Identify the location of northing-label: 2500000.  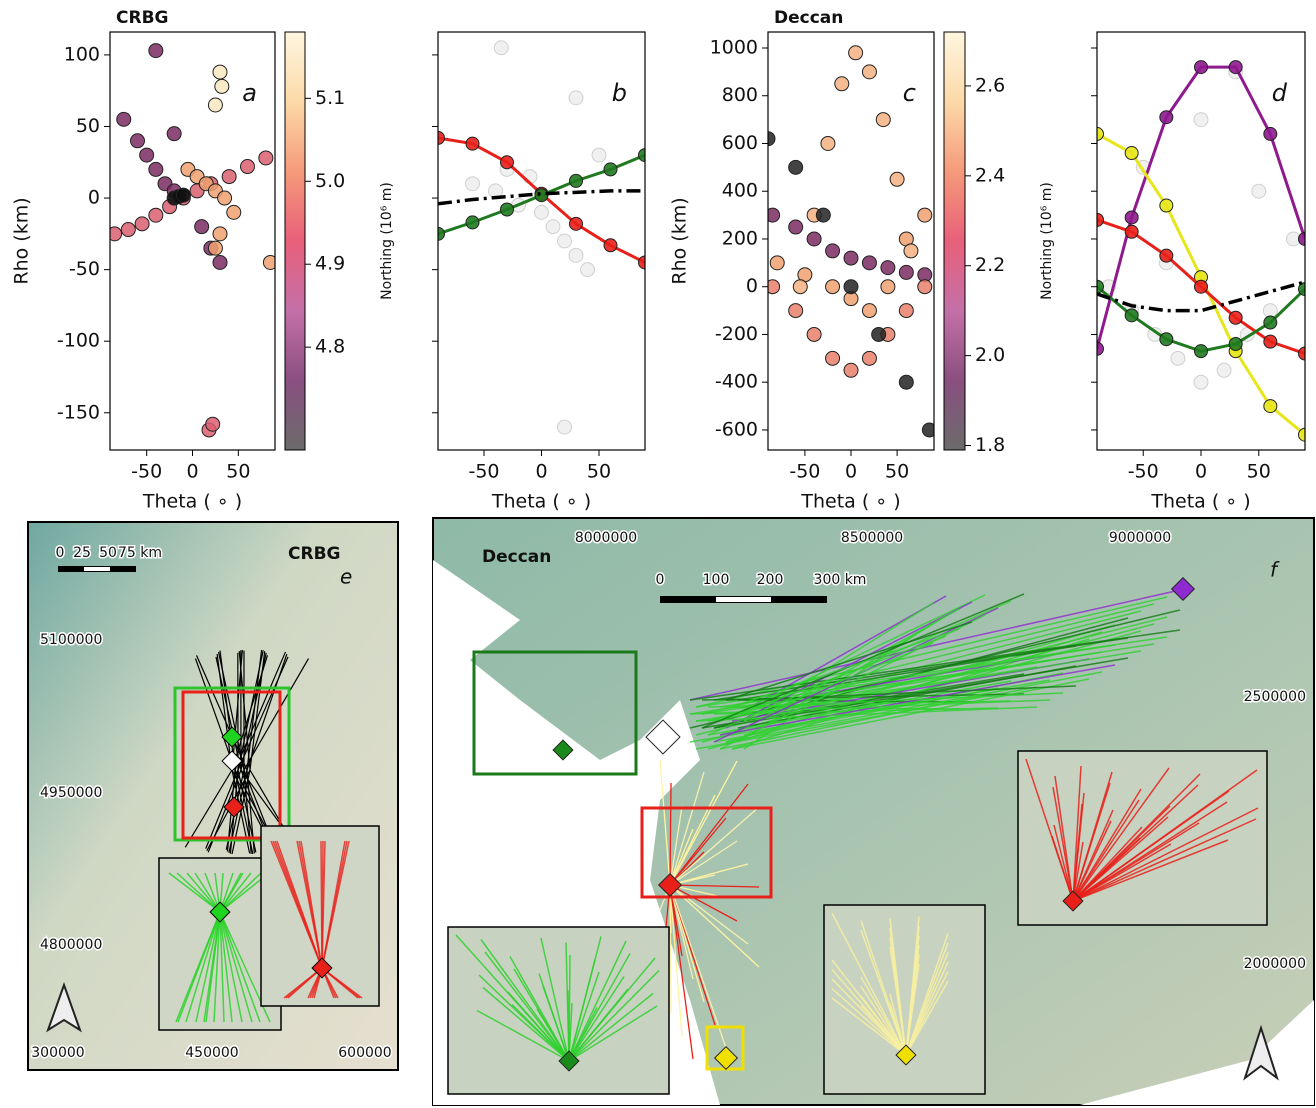
(1275, 697).